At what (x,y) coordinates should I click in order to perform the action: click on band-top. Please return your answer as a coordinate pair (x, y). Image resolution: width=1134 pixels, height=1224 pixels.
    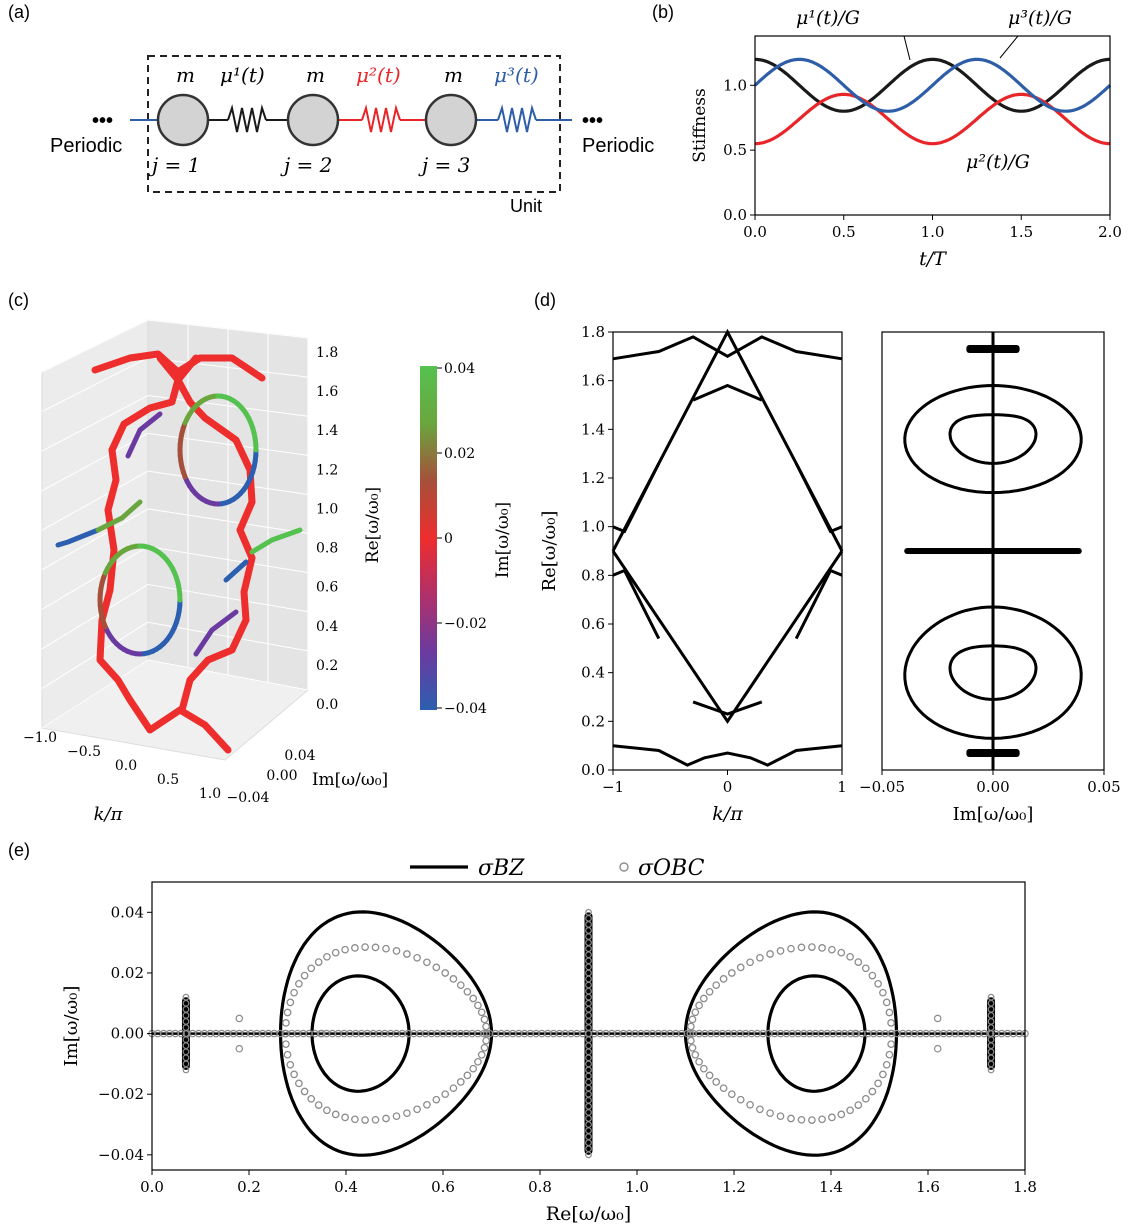
    Looking at the image, I should click on (727, 348).